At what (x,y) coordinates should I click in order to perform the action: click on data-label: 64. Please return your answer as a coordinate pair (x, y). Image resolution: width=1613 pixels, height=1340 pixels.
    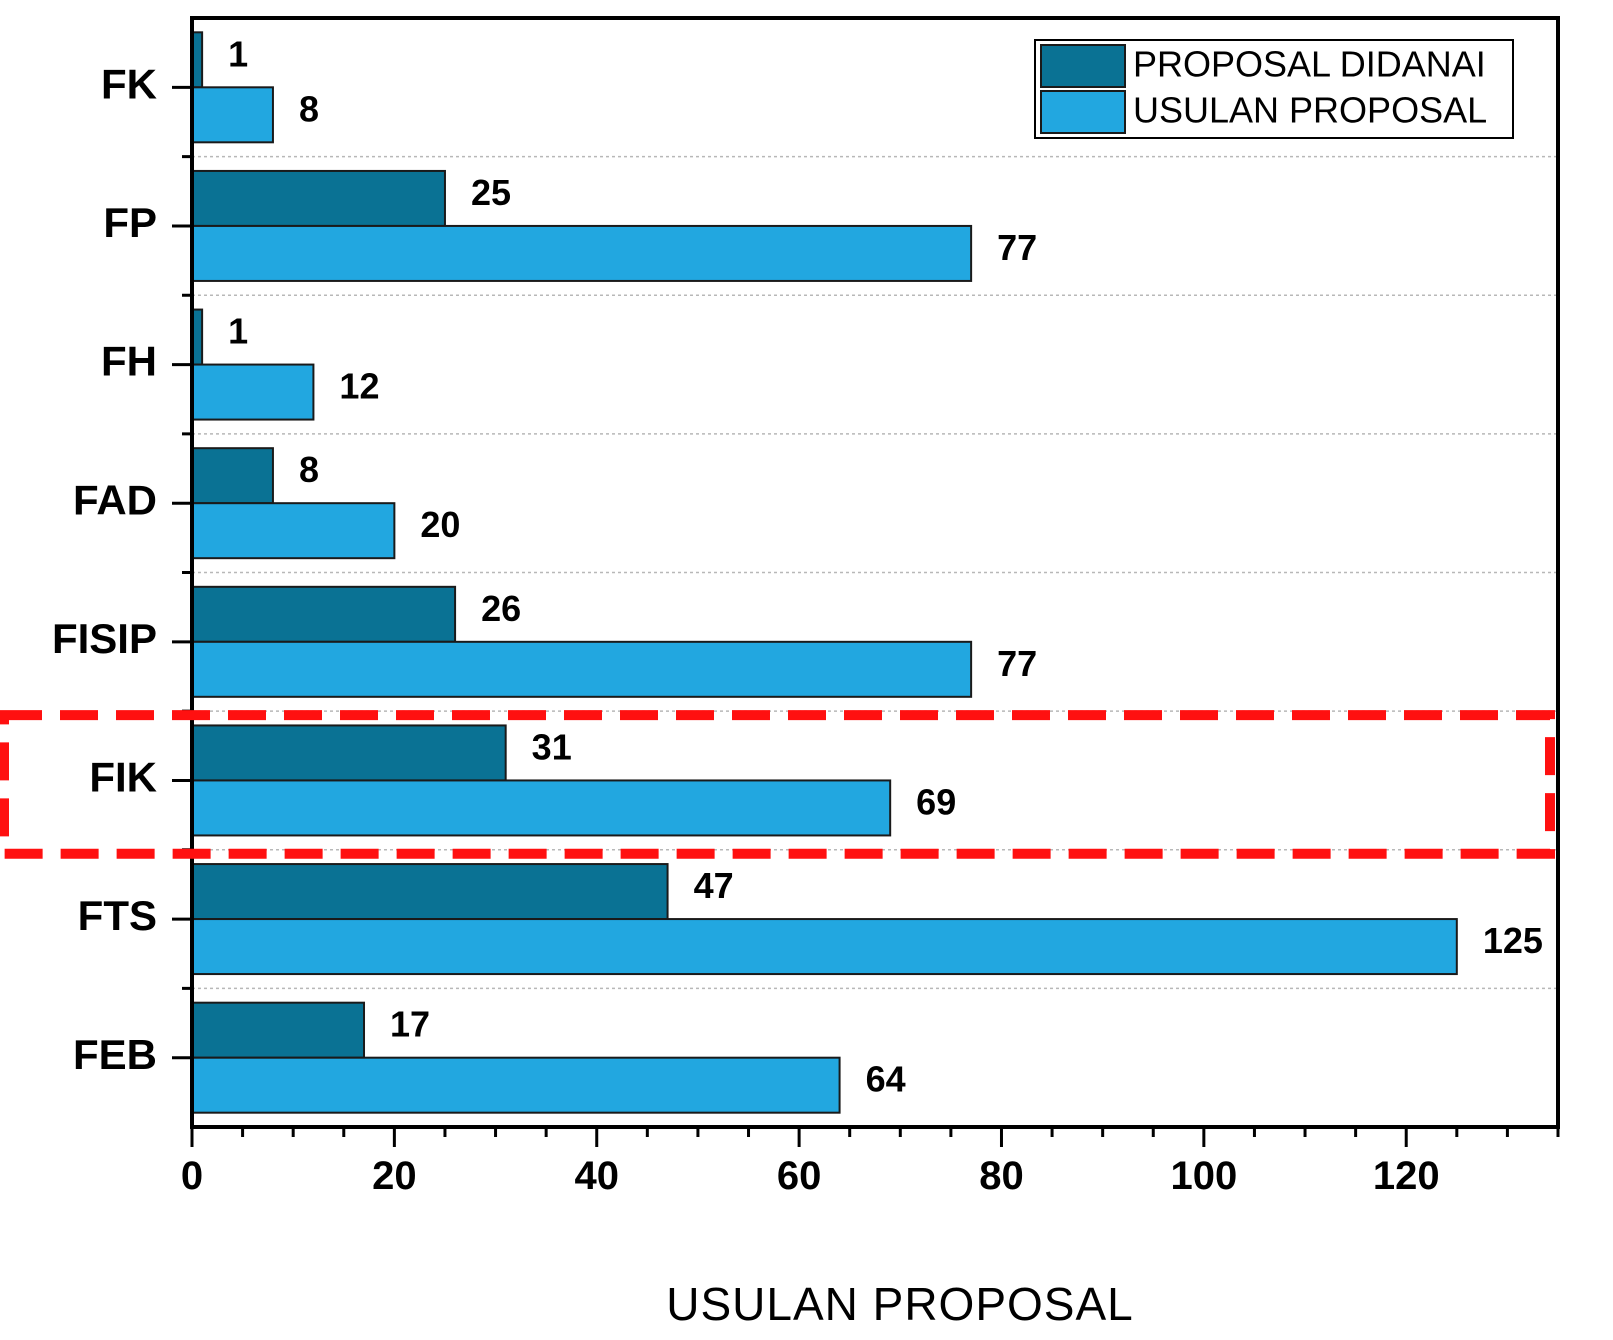
    Looking at the image, I should click on (886, 1079).